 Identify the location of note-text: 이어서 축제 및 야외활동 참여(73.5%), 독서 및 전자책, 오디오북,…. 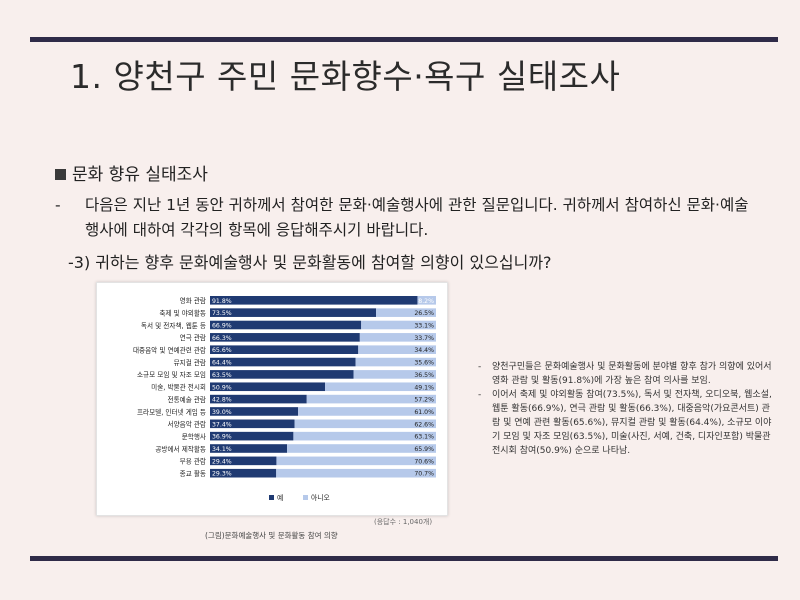
(632, 423).